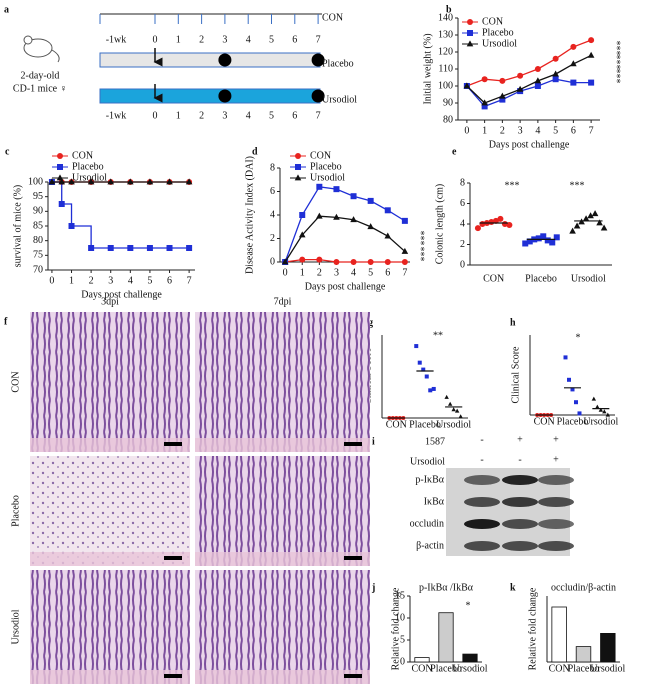 Image resolution: width=650 pixels, height=690 pixels. What do you see at coordinates (6, 321) in the screenshot?
I see `panel-label: f` at bounding box center [6, 321].